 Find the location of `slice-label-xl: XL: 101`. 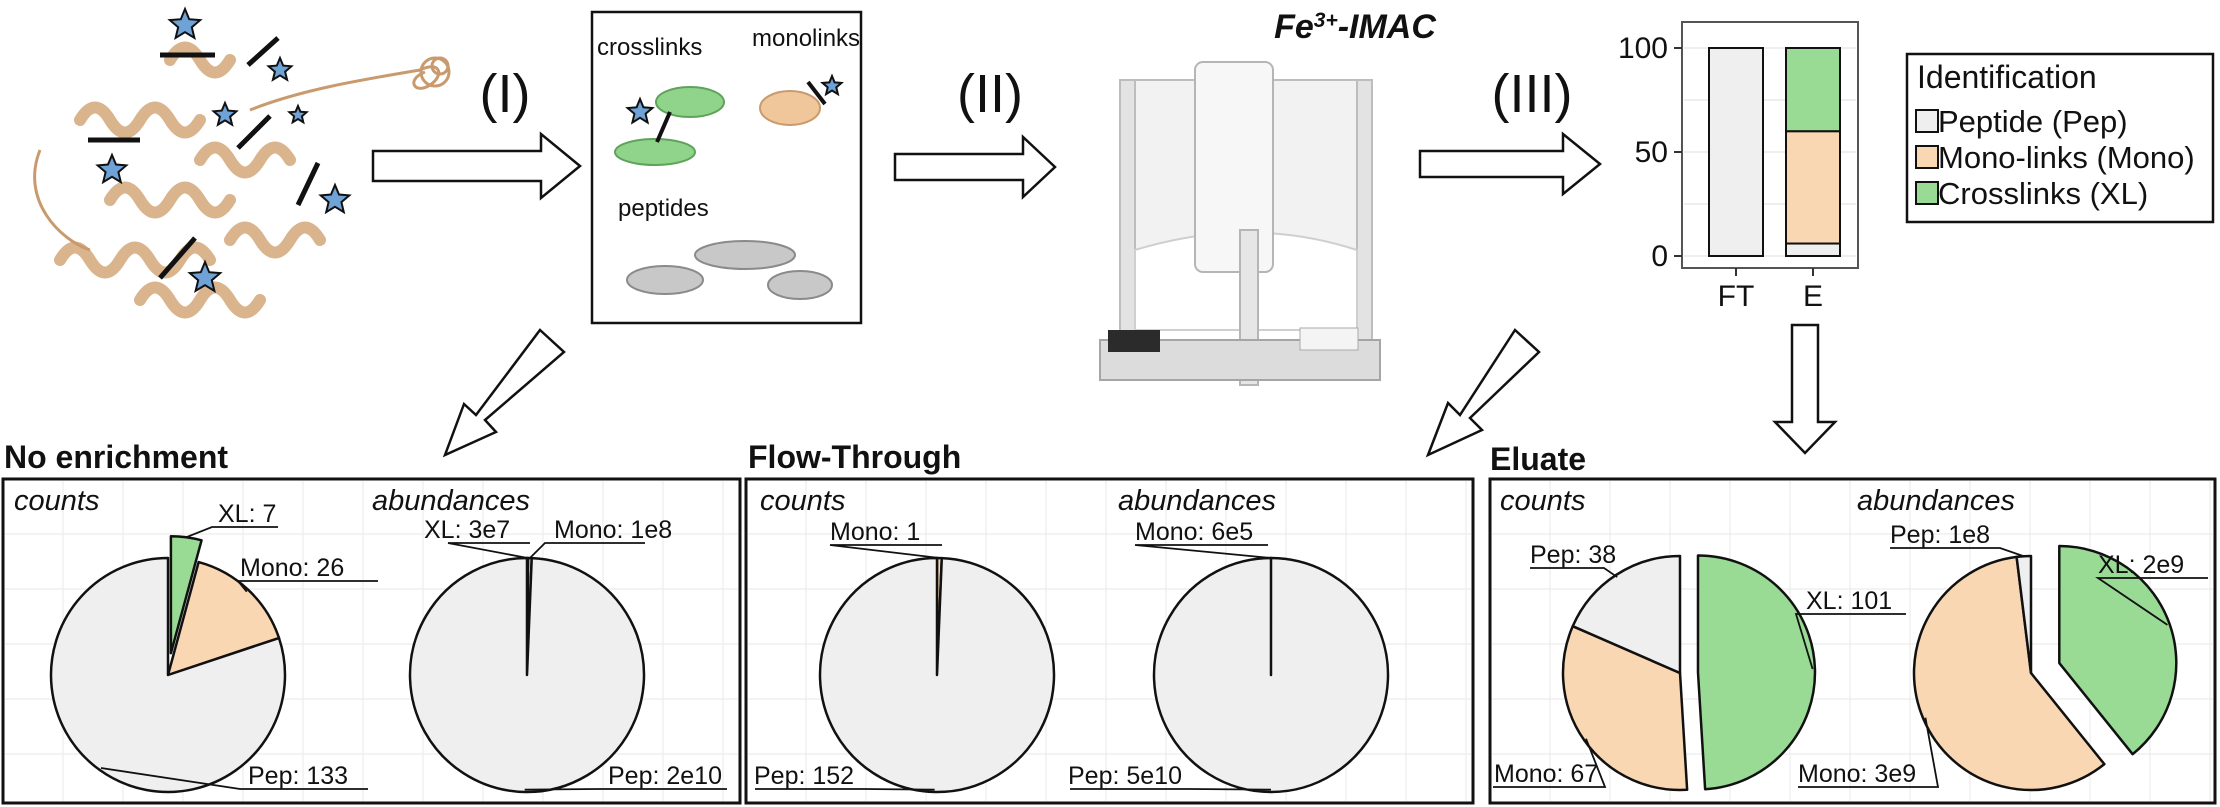

slice-label-xl: XL: 101 is located at coordinates (1849, 601).